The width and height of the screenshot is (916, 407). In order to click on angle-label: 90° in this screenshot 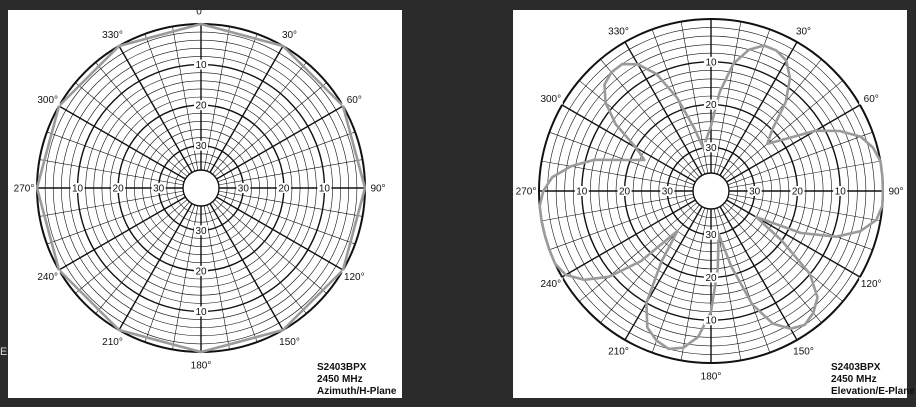, I will do `click(895, 192)`.